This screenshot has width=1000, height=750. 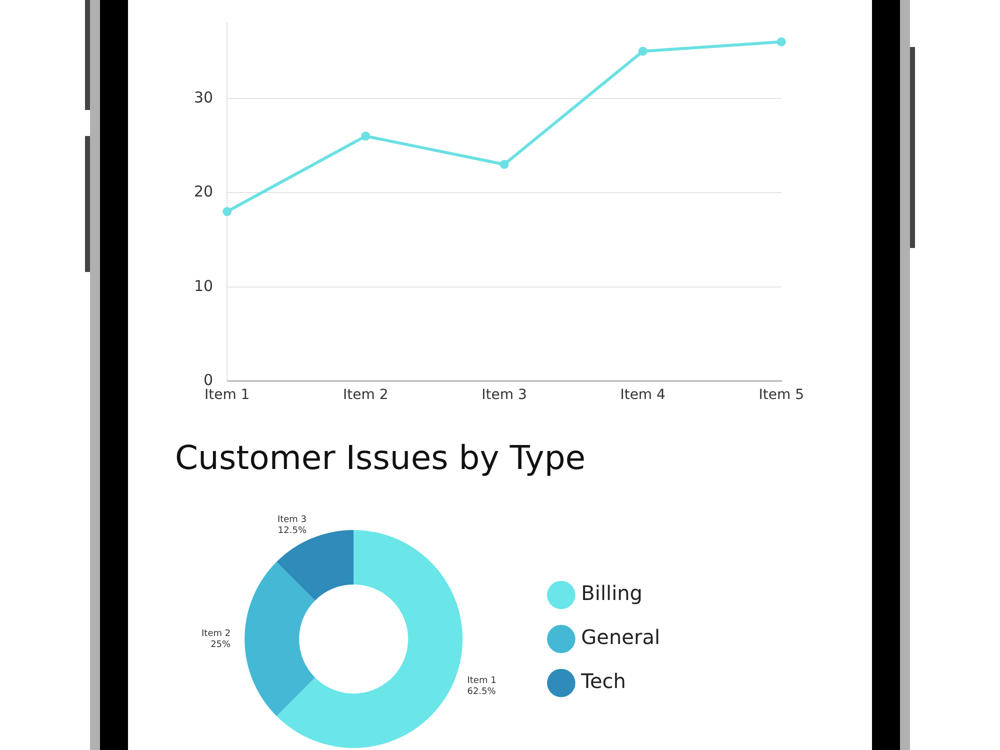 I want to click on x-tick-label: Item 4, so click(x=643, y=395).